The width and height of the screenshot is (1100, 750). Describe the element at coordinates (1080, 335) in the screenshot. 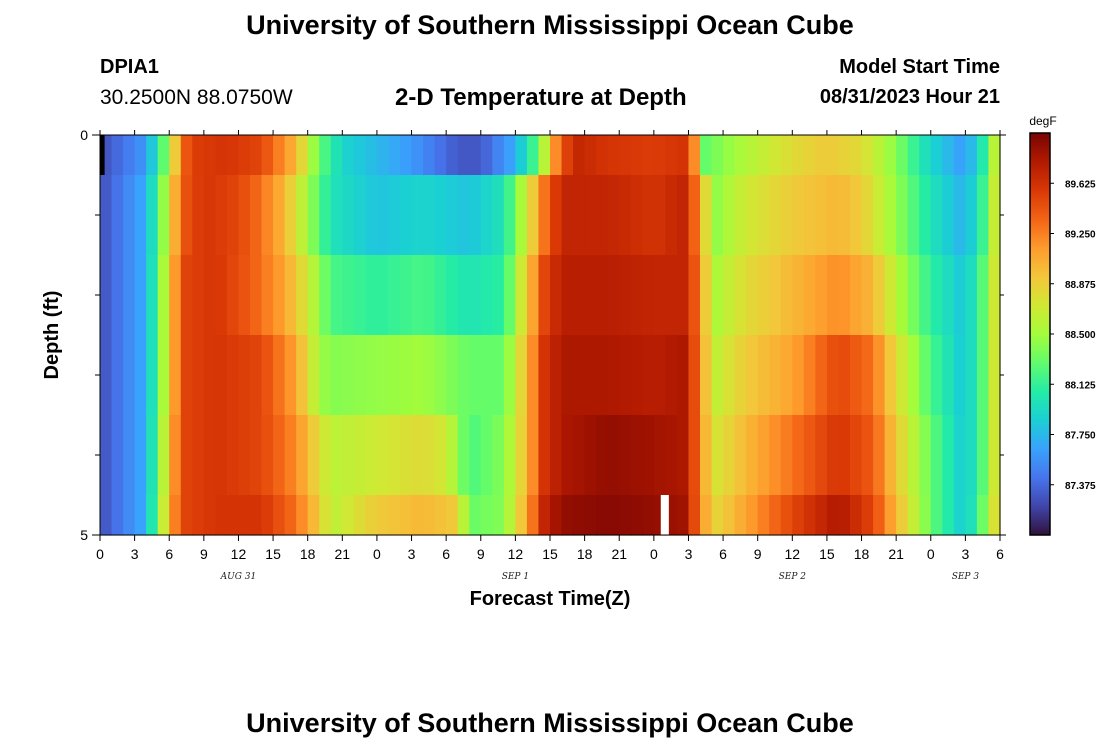

I see `colorbar-label: 88.500` at that location.